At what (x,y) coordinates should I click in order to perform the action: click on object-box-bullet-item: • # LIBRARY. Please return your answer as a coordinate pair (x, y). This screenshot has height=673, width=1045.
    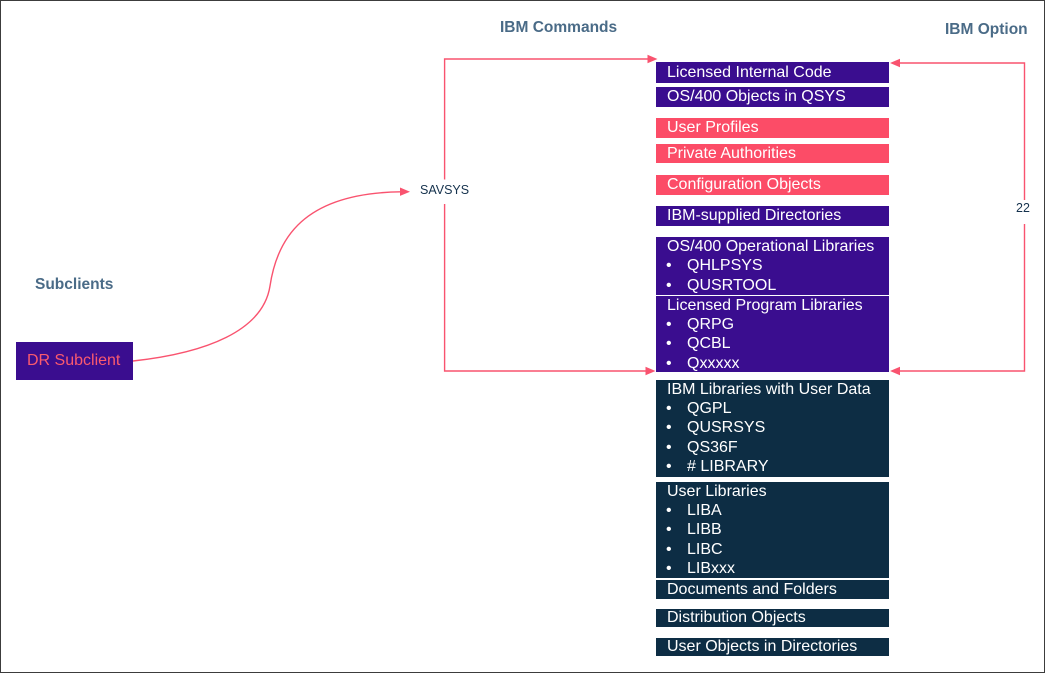
    Looking at the image, I should click on (772, 466).